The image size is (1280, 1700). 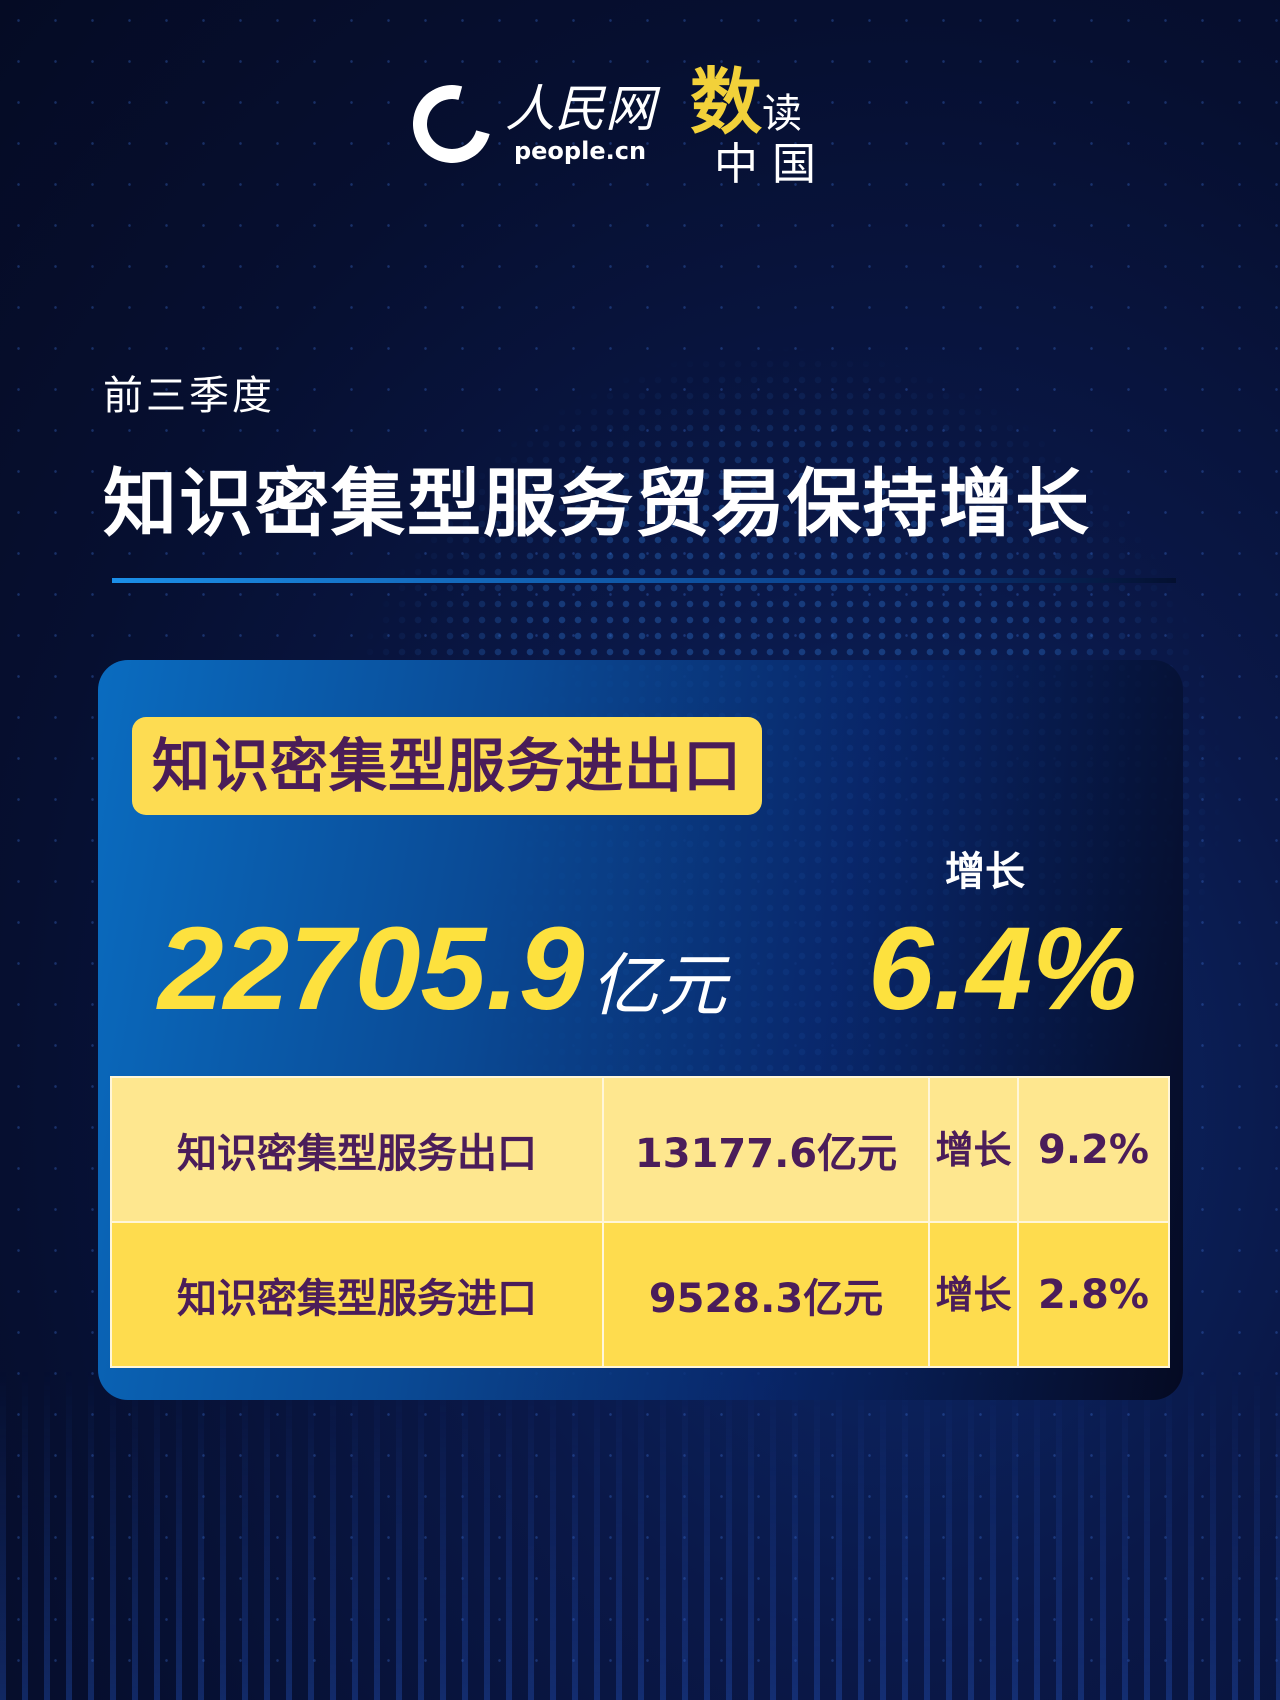 I want to click on total-value: 22705.9亿元, so click(x=442, y=969).